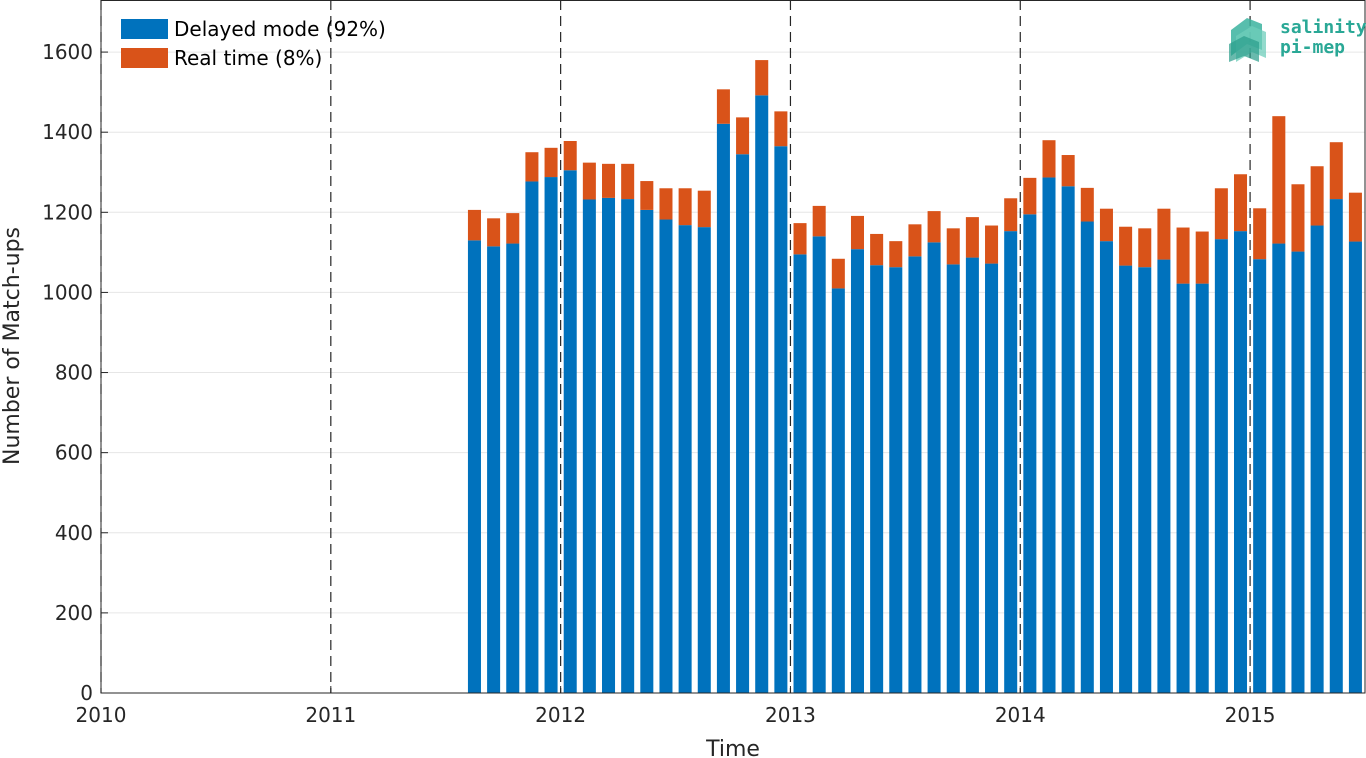  What do you see at coordinates (790, 715) in the screenshot?
I see `x-tick-label: 2013` at bounding box center [790, 715].